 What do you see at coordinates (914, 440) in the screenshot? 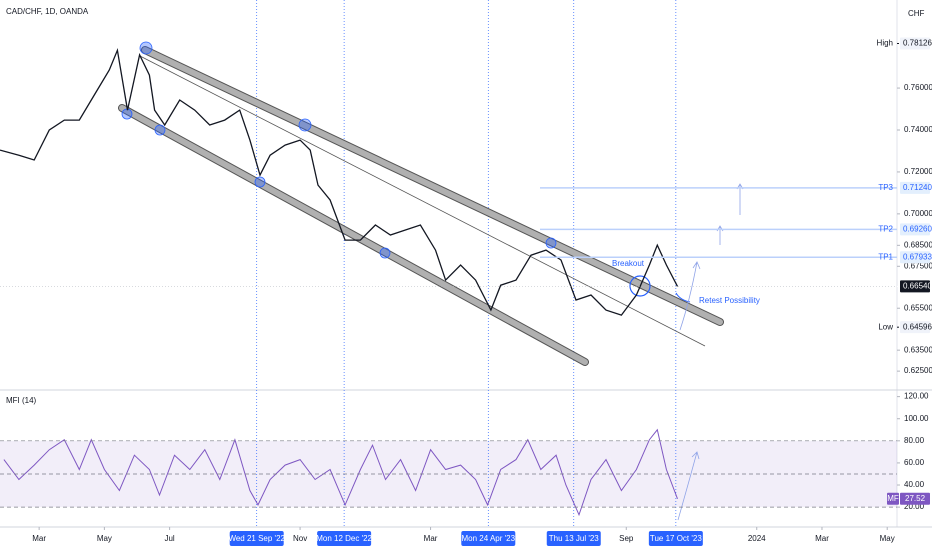
I see `y-tick-label: 80.00` at bounding box center [914, 440].